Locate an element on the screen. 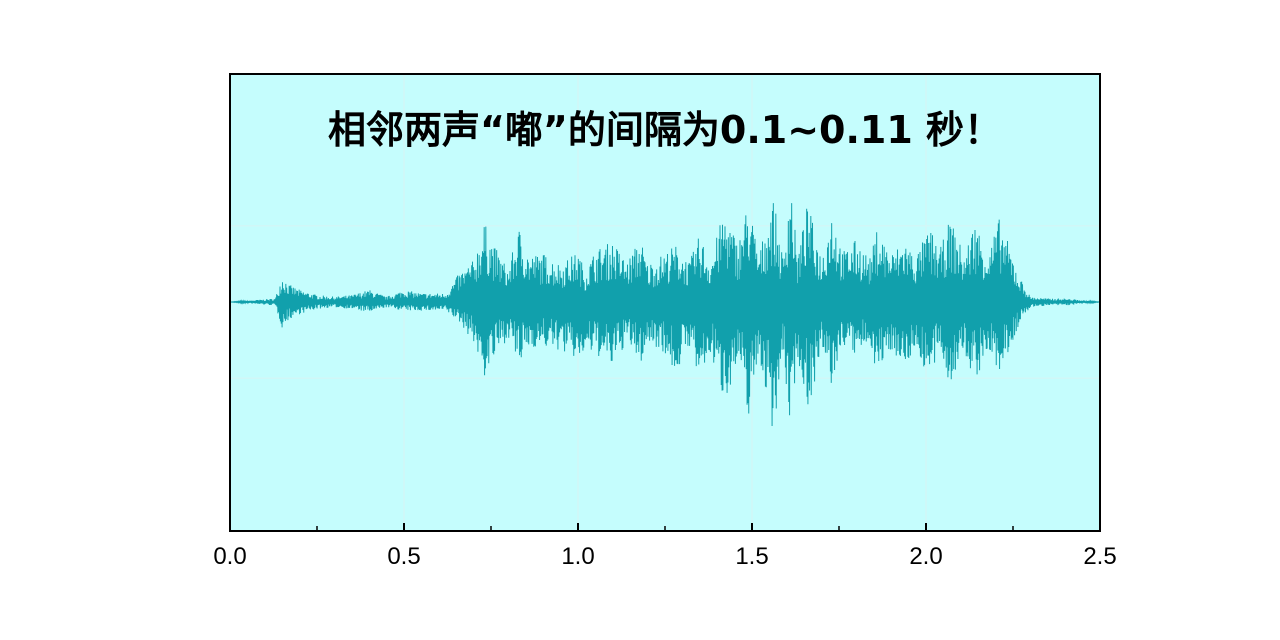  x-tick-label: 0.0 is located at coordinates (229, 556).